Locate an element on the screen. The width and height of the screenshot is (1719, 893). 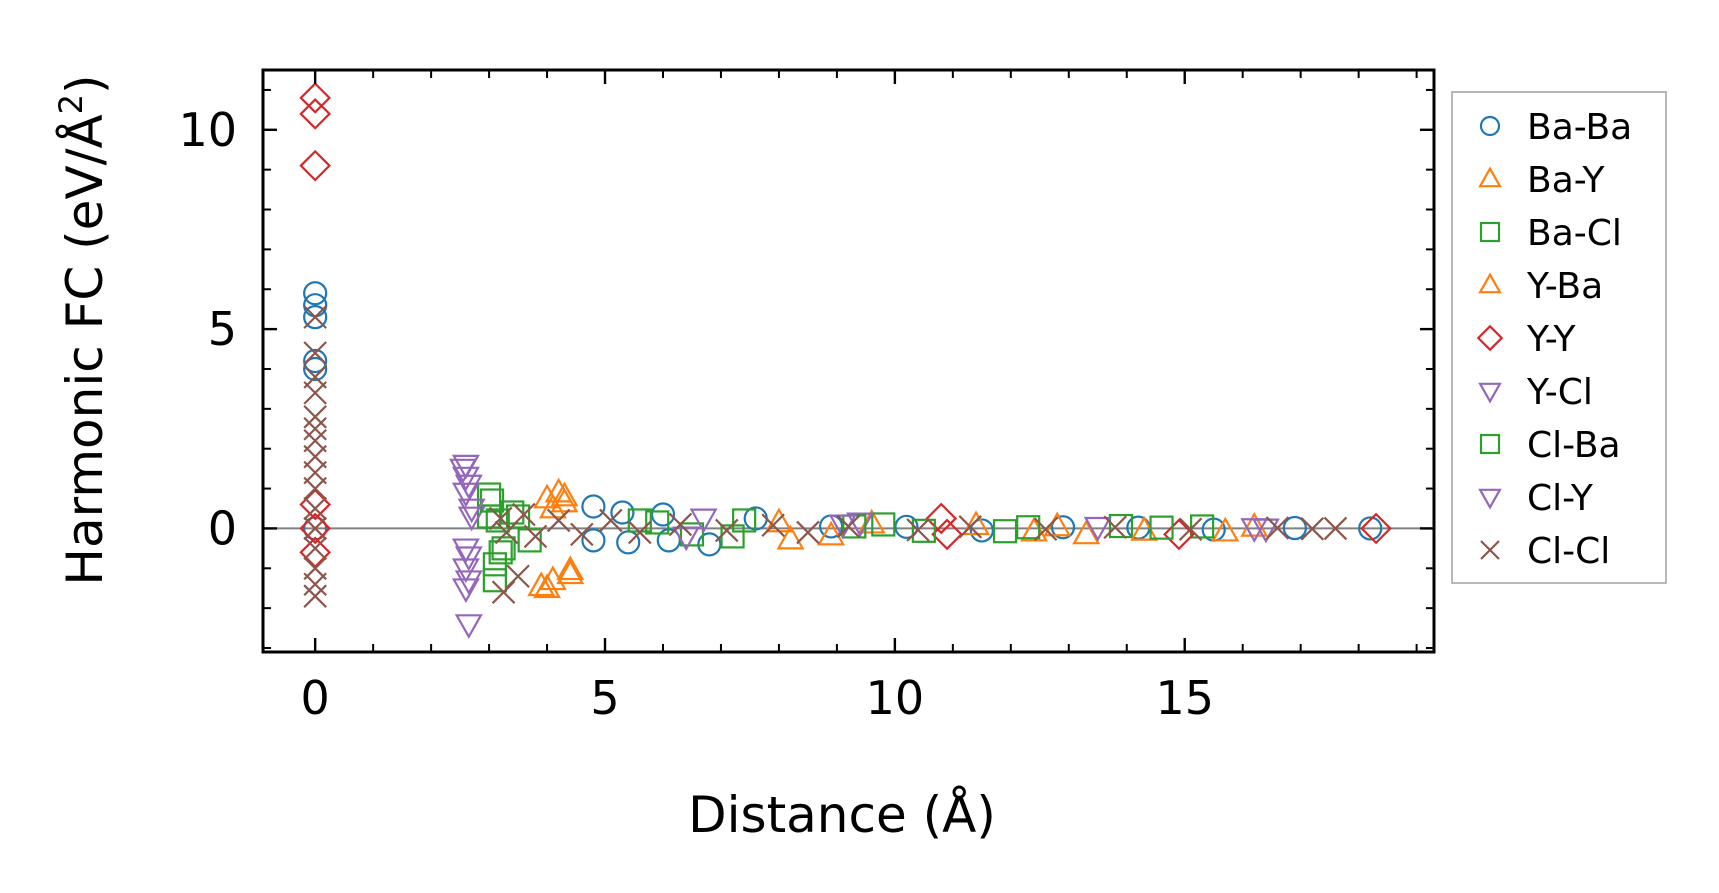
legend-entry: Cl-Cl is located at coordinates (1545, 551).